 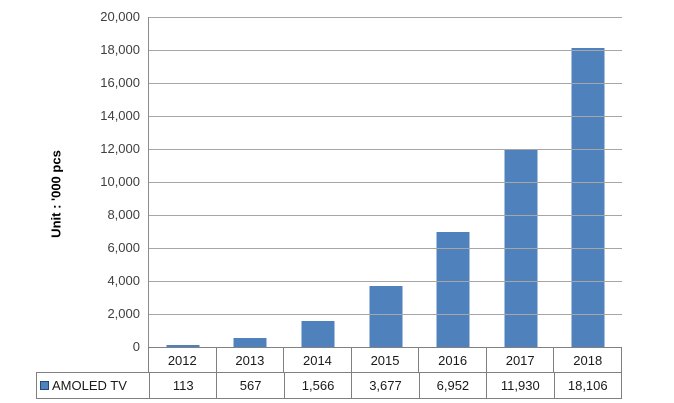 What do you see at coordinates (317, 385) in the screenshot?
I see `value-cell: 1,566` at bounding box center [317, 385].